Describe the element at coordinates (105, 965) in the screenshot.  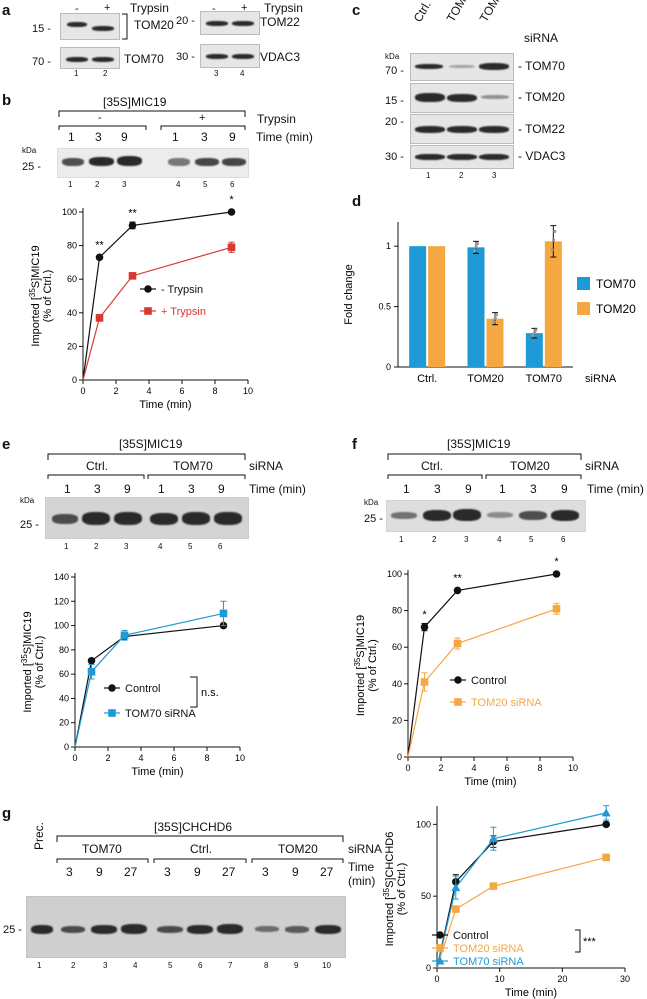
I see `lane-g3: 3` at that location.